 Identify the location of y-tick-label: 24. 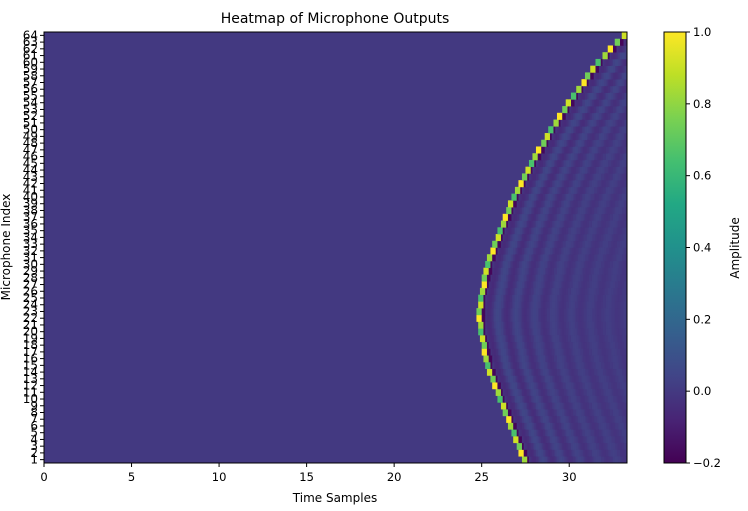
(30, 305).